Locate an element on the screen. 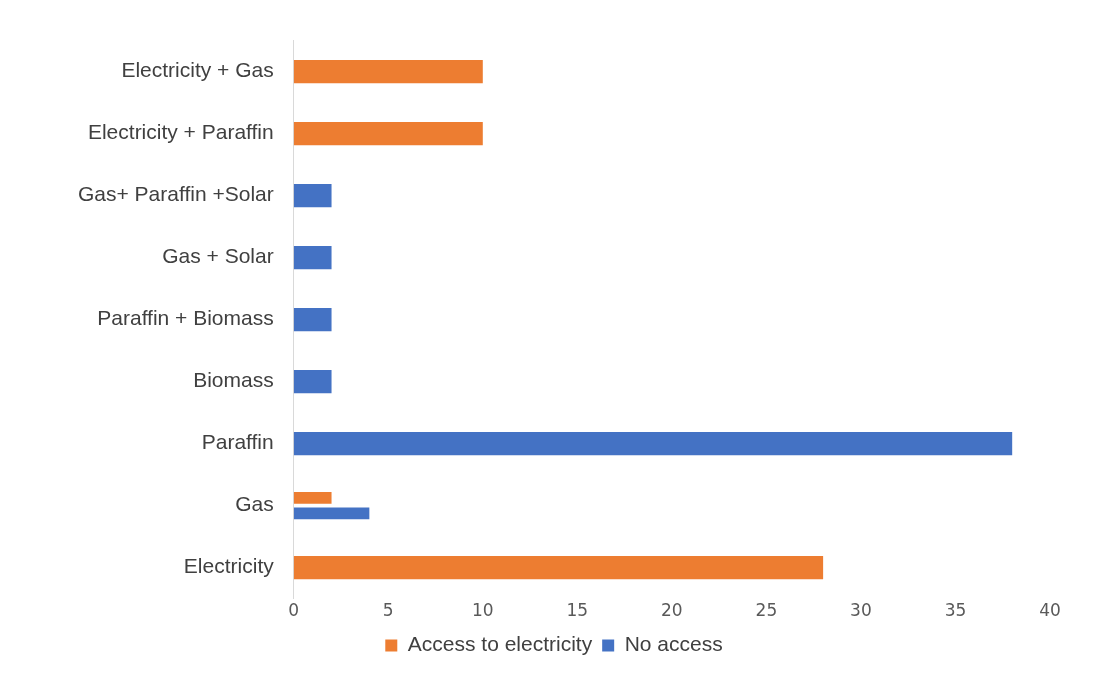 The image size is (1103, 684). y-tick-label: Gas is located at coordinates (254, 504).